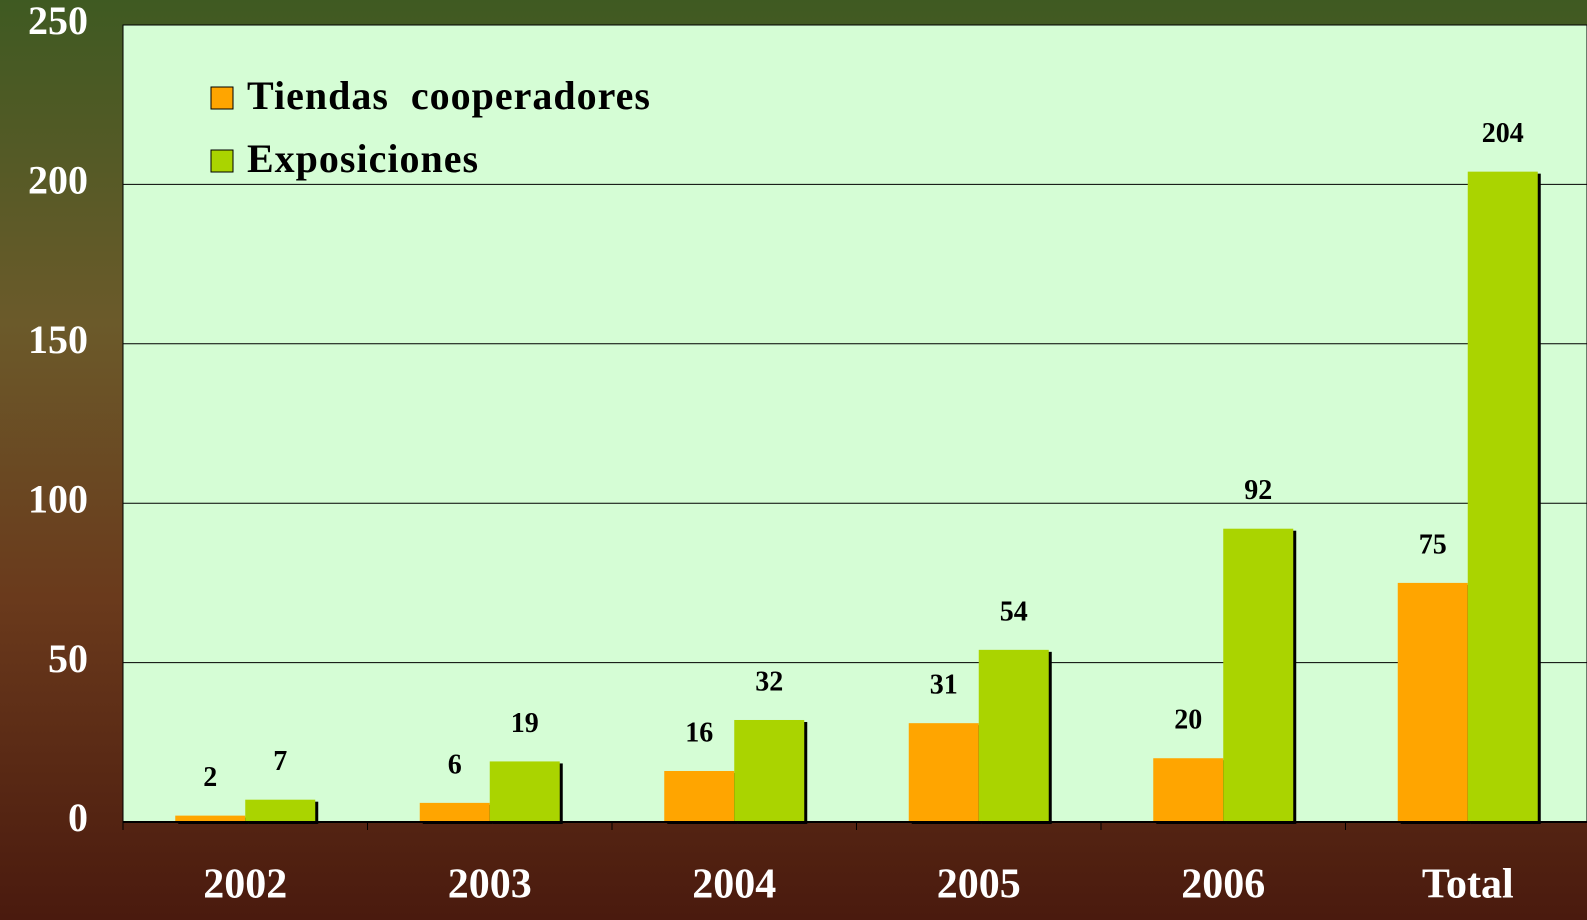  What do you see at coordinates (490, 885) in the screenshot?
I see `x-tick-label: 2003` at bounding box center [490, 885].